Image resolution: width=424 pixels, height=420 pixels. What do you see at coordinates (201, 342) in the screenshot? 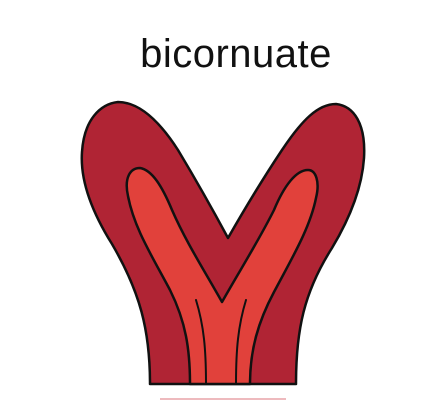
I see `cavity-inner-line-left` at bounding box center [201, 342].